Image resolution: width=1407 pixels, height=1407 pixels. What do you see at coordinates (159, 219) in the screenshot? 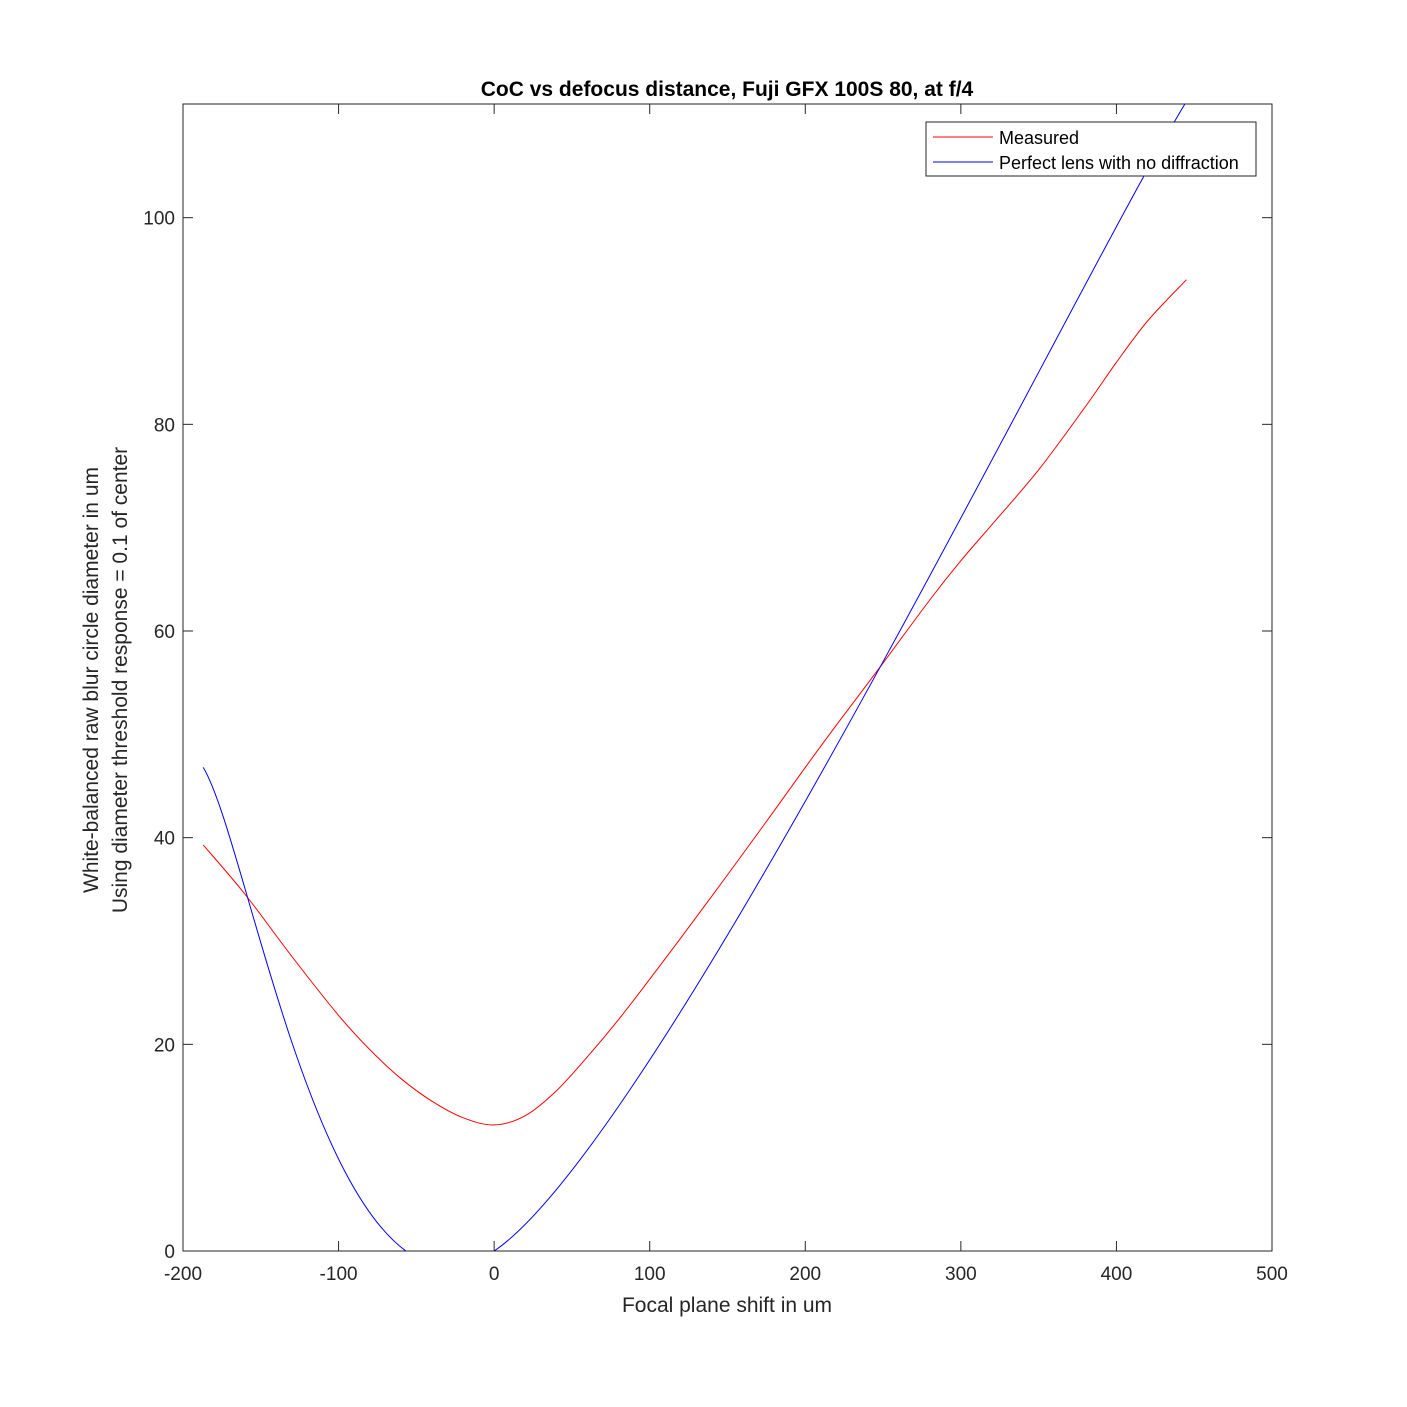
I see `y-tick-label: 100` at bounding box center [159, 219].